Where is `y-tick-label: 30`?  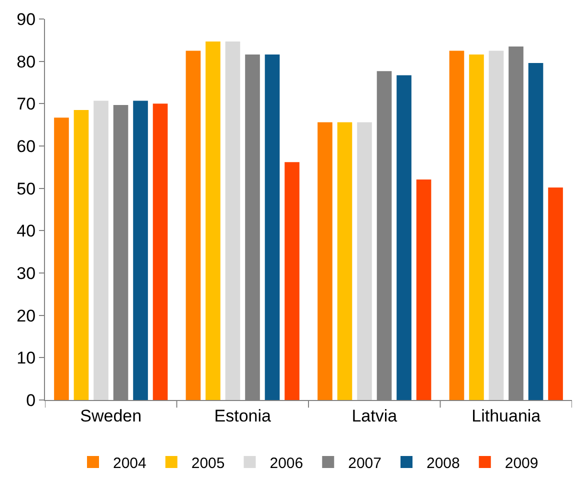 y-tick-label: 30 is located at coordinates (26, 273).